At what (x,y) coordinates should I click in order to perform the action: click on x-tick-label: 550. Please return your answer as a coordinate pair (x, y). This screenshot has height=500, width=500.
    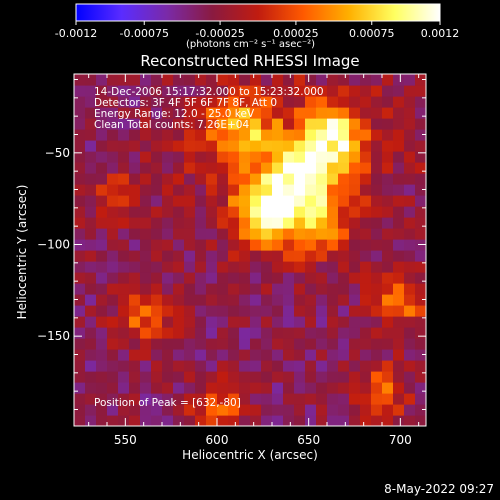
    Looking at the image, I should click on (125, 440).